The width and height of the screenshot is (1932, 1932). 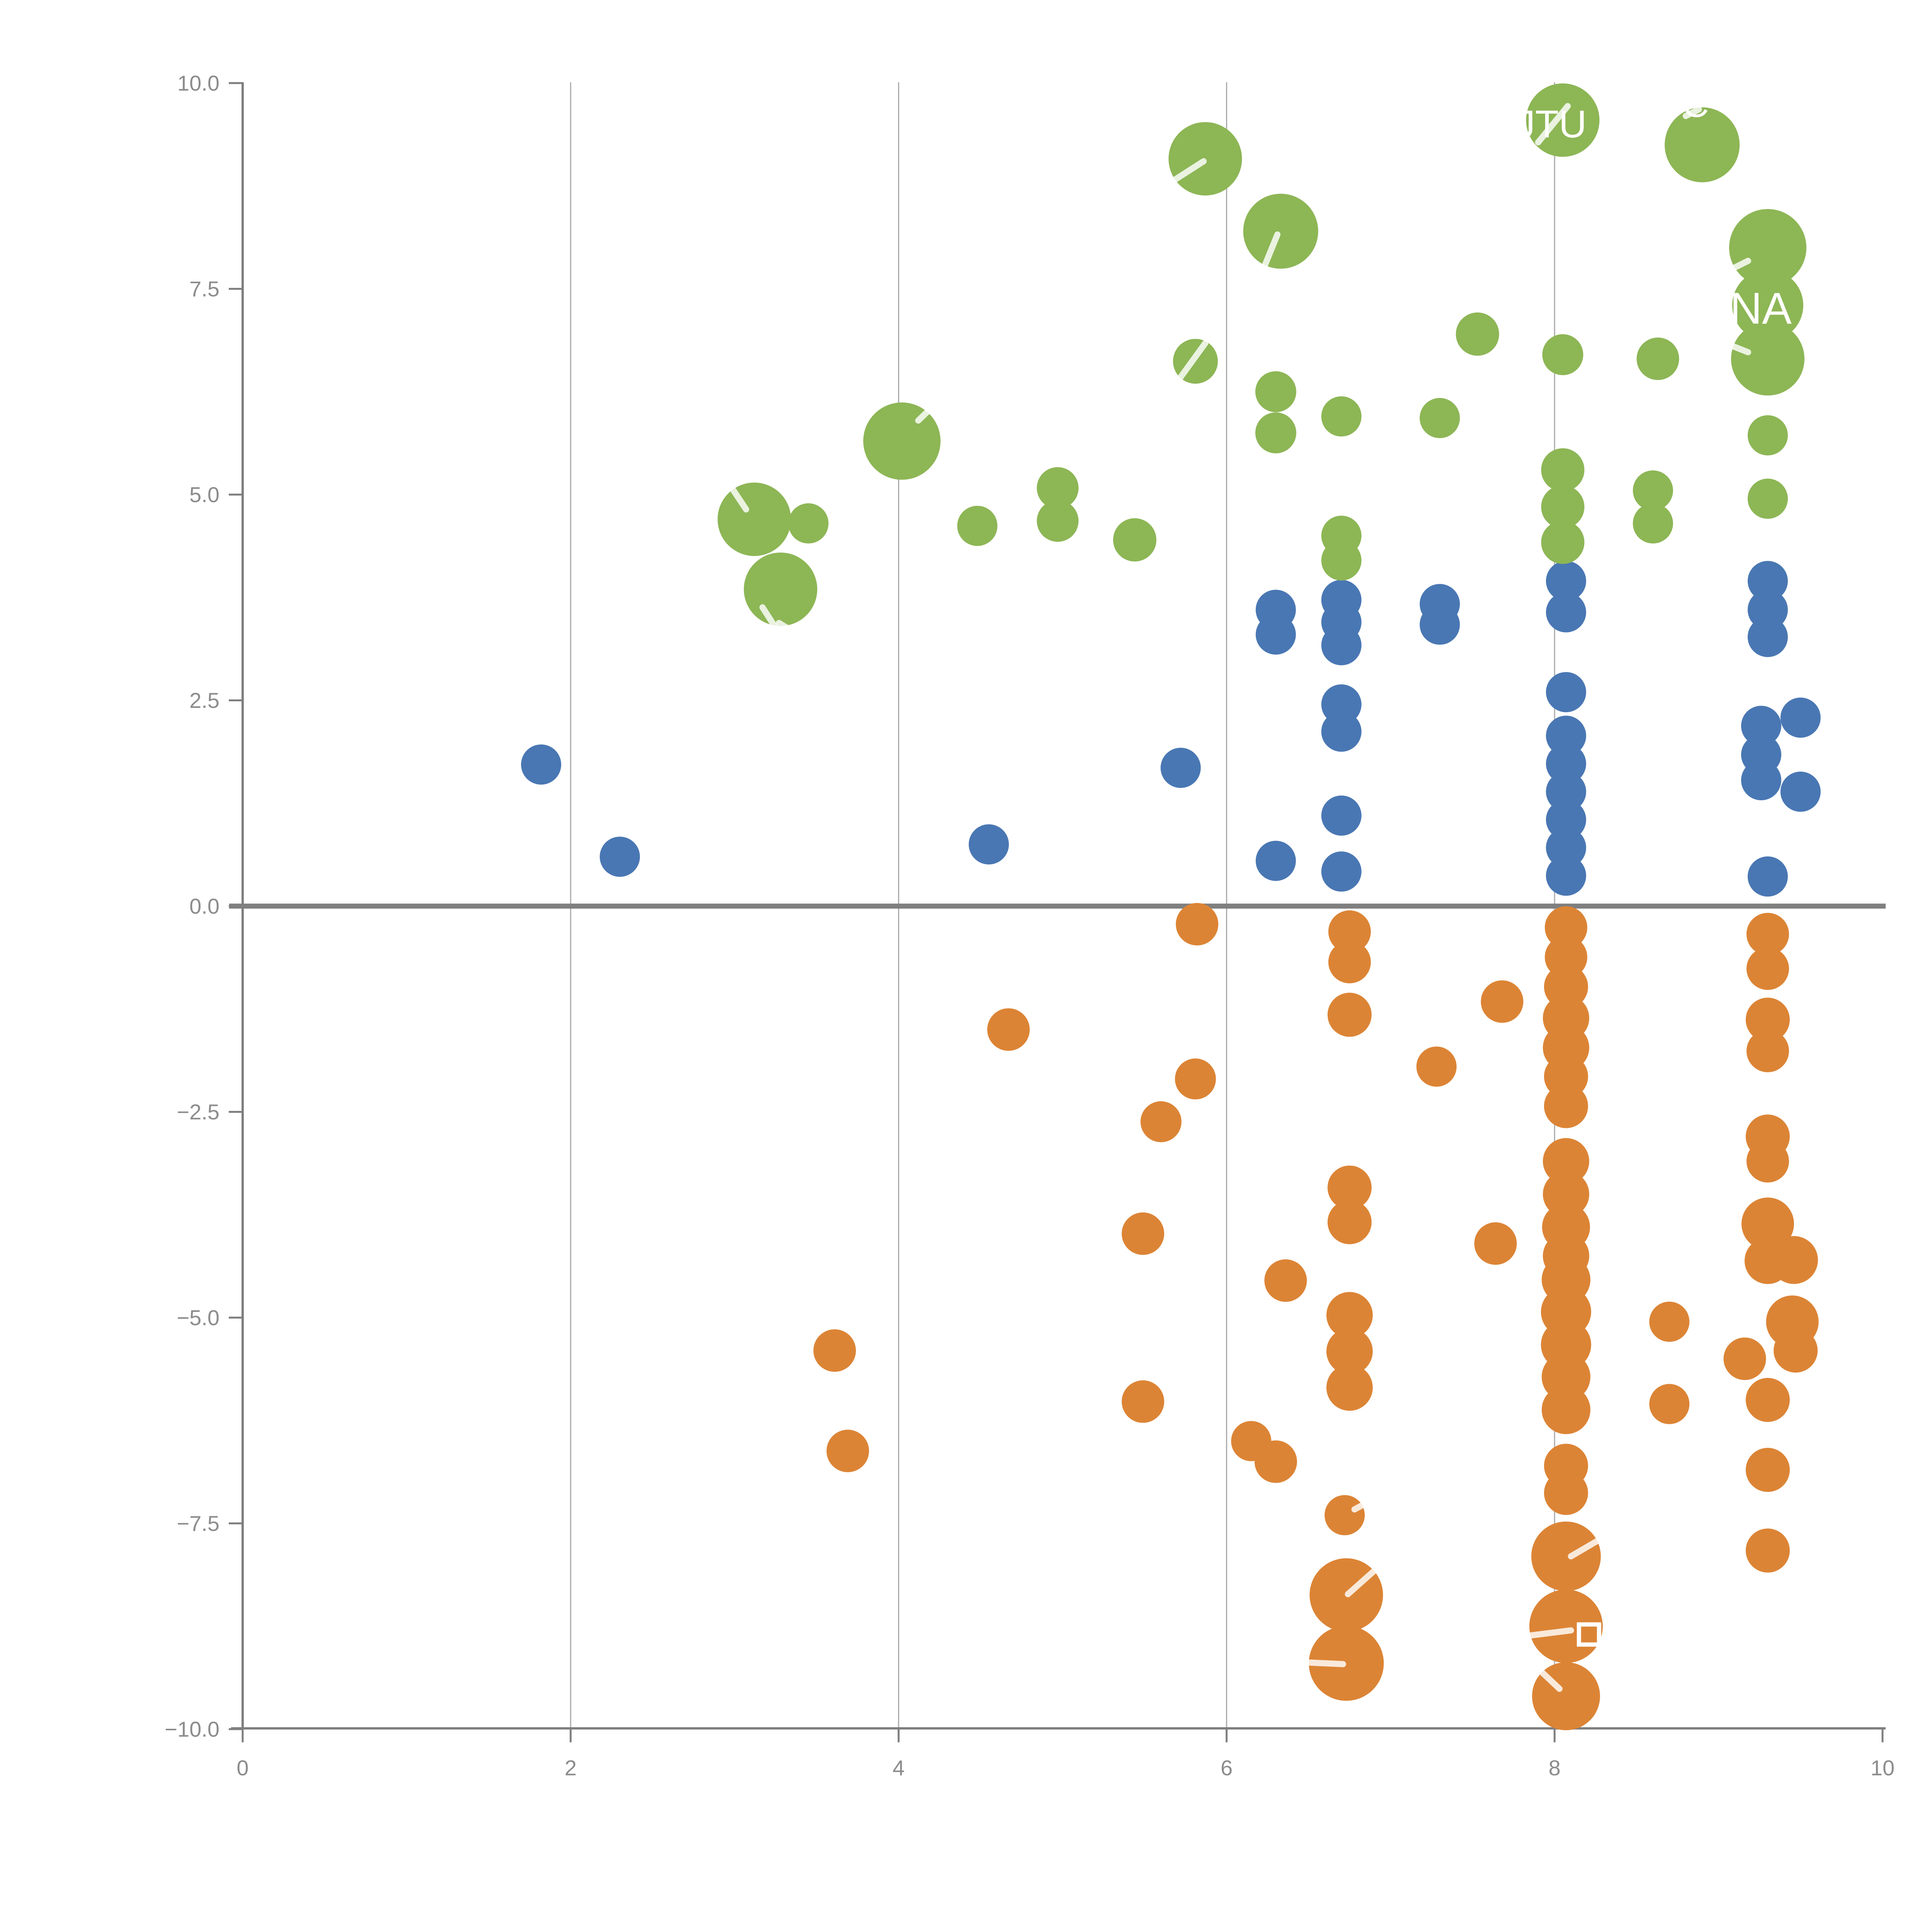 What do you see at coordinates (571, 1768) in the screenshot?
I see `x-tick-label: 2` at bounding box center [571, 1768].